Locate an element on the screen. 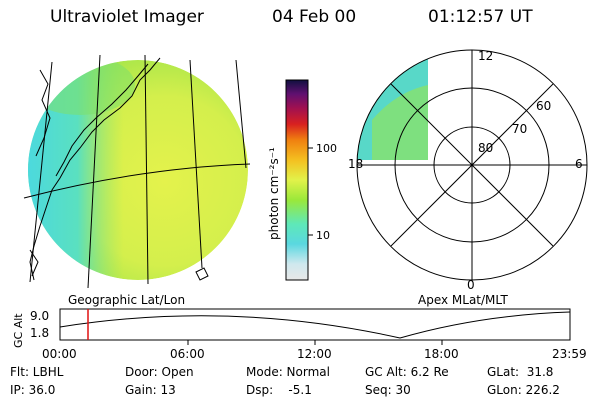 Image resolution: width=600 pixels, height=400 pixels. mlat-label-70: 70 is located at coordinates (519, 129).